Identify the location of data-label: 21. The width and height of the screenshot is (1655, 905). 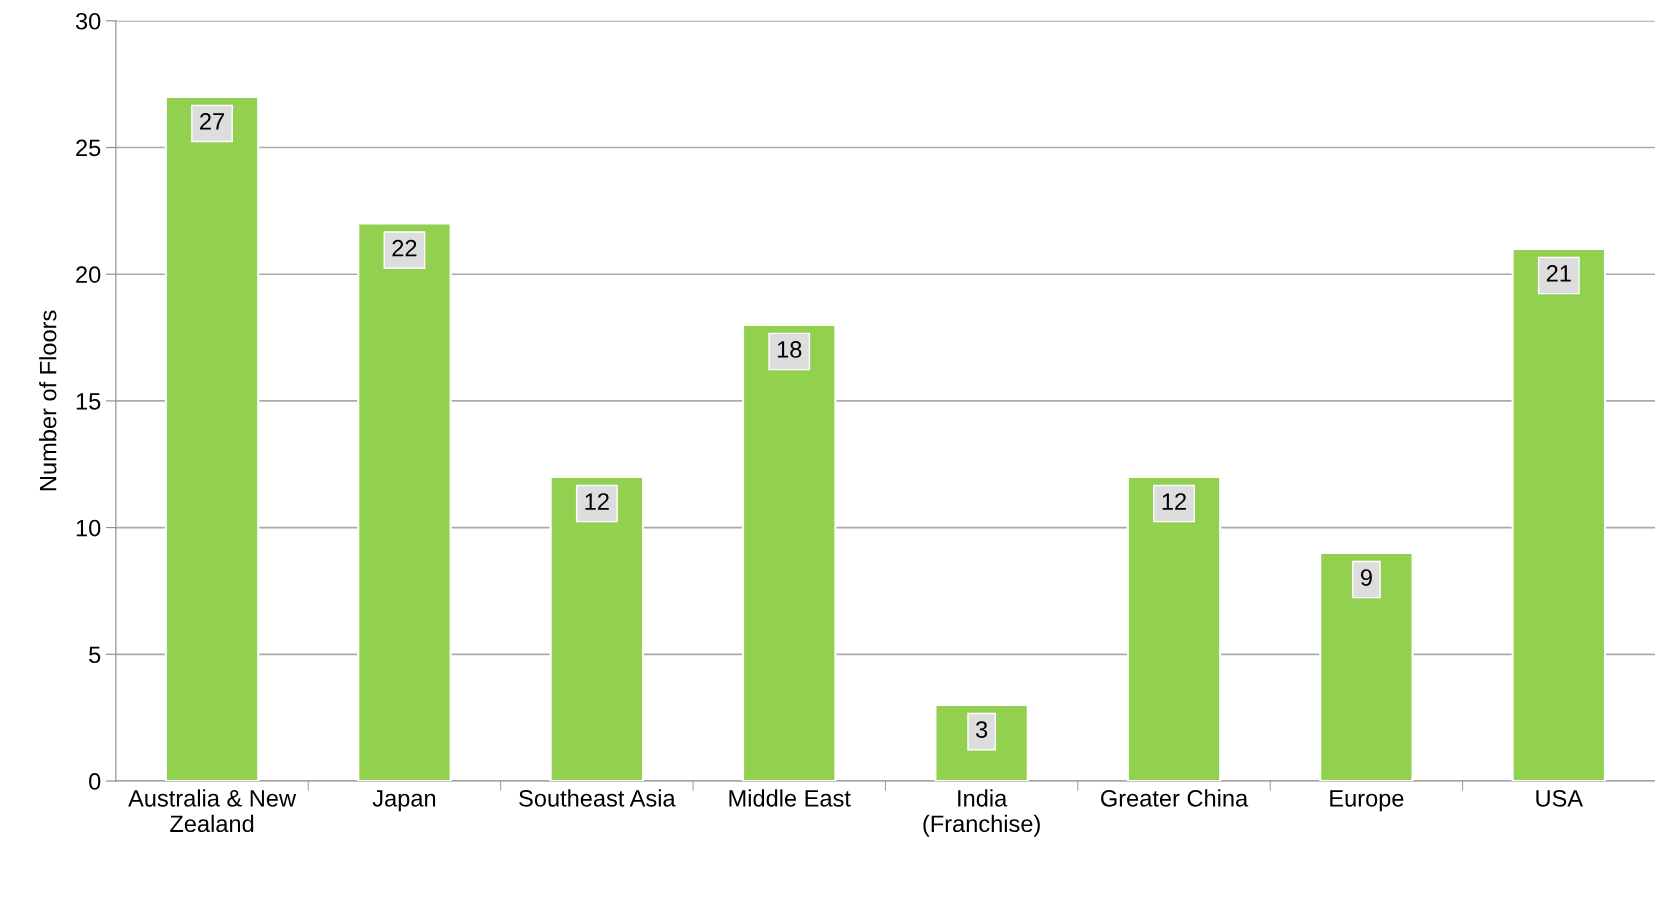
(1558, 273).